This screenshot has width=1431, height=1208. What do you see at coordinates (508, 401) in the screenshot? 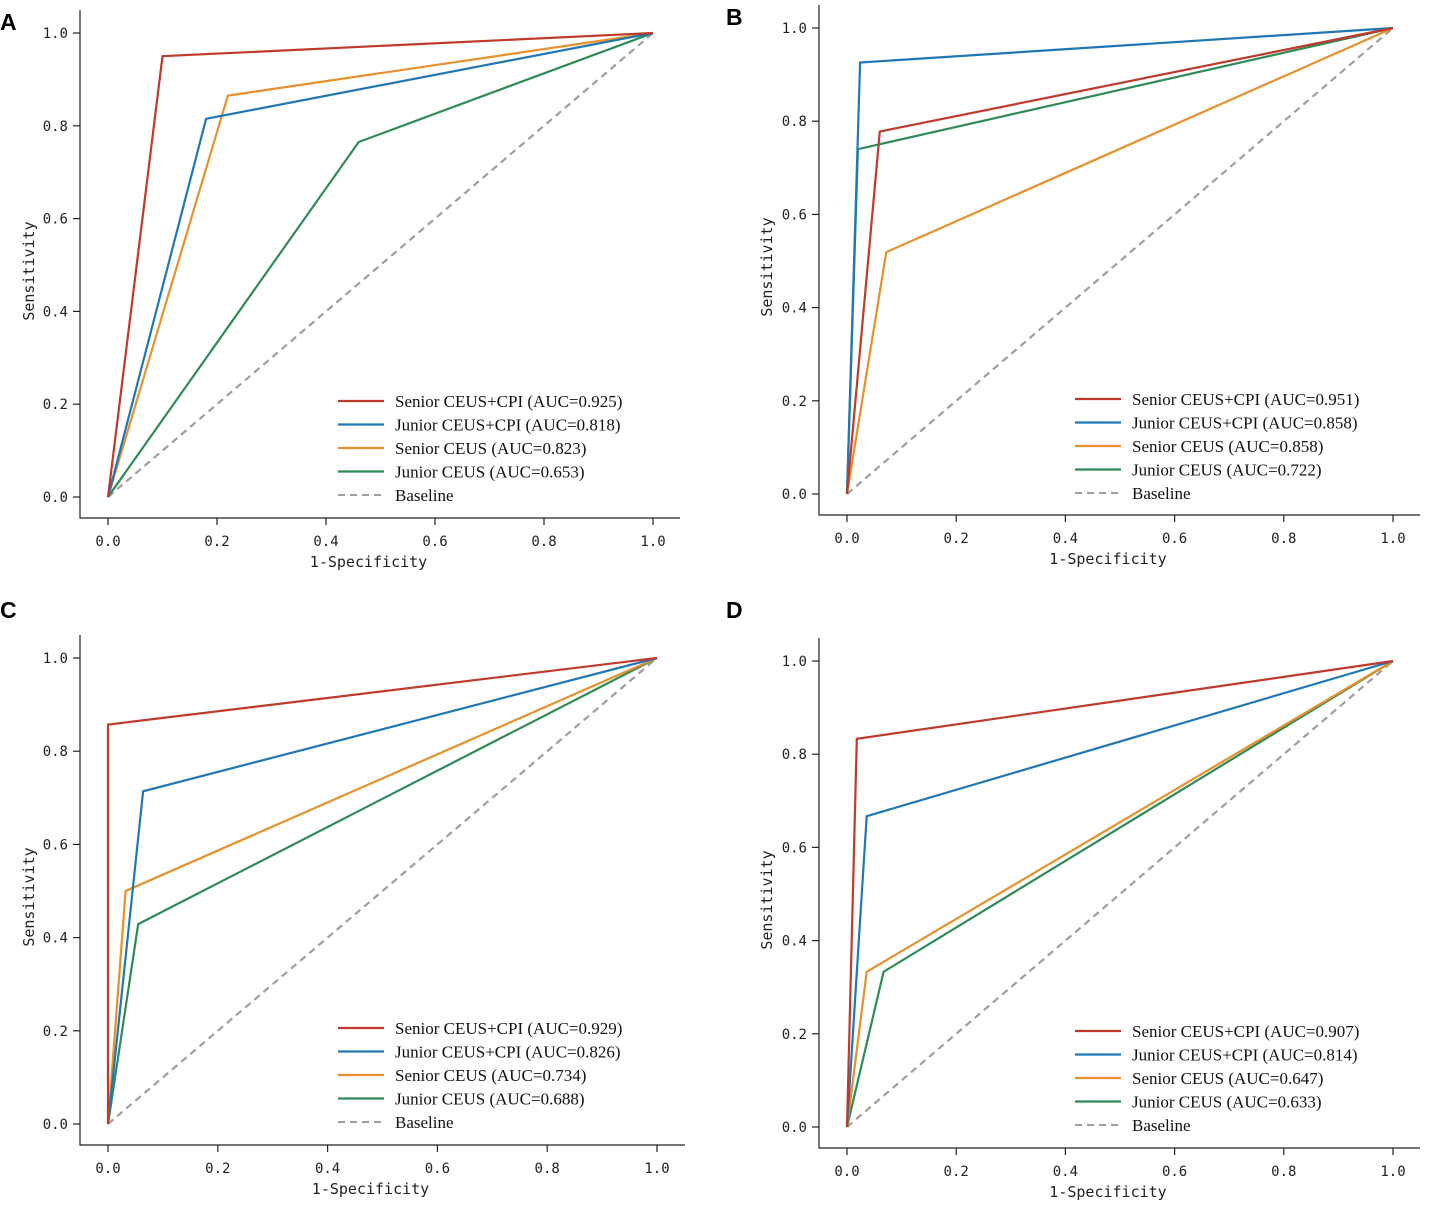
I see `legend-label: Senior CEUS+CPI (AUC=0.925)` at bounding box center [508, 401].